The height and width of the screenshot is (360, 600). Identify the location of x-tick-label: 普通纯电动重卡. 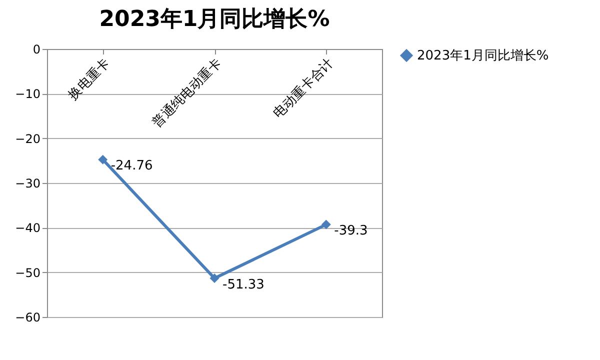
(187, 93).